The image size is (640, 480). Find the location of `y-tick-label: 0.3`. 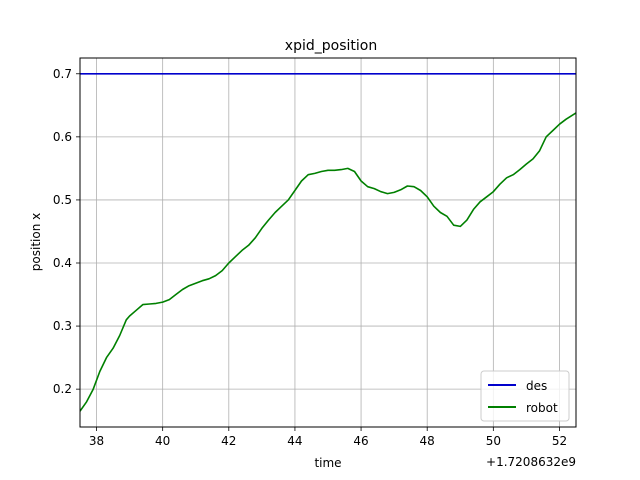

y-tick-label: 0.3 is located at coordinates (62, 326).